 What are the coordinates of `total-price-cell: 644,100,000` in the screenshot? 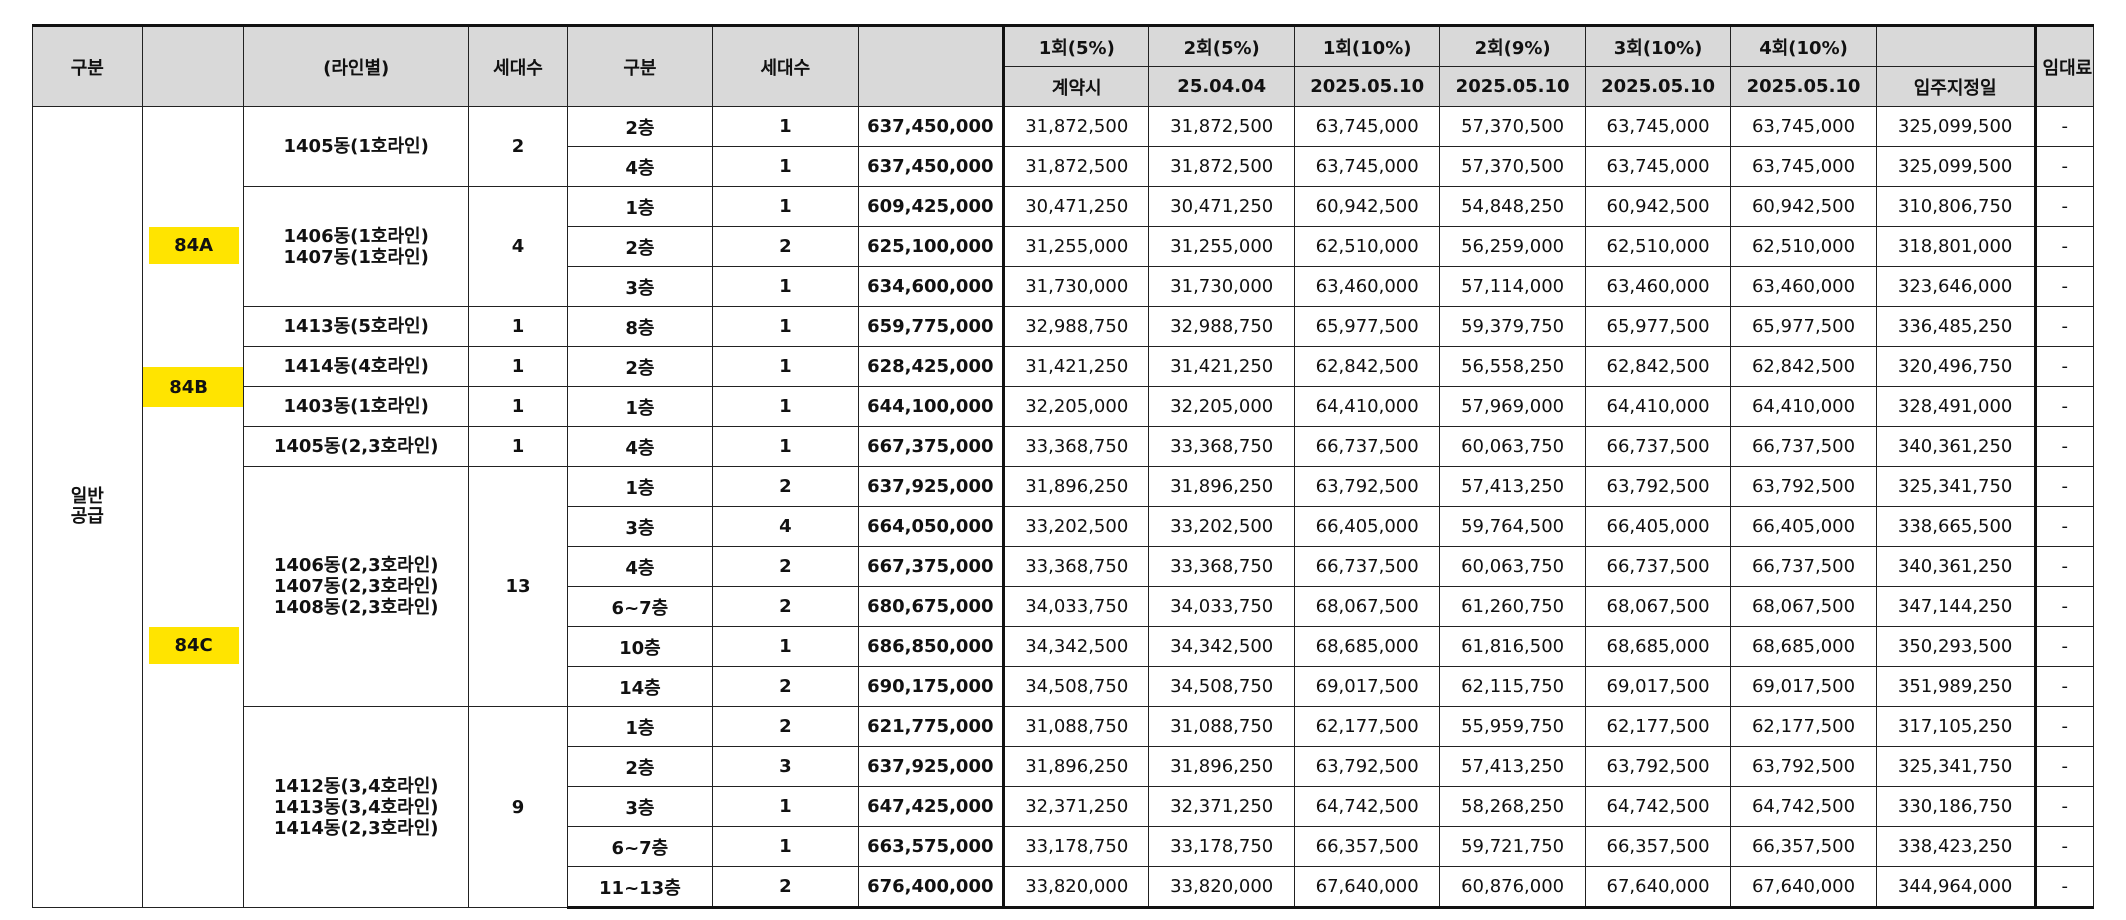 It's located at (931, 406).